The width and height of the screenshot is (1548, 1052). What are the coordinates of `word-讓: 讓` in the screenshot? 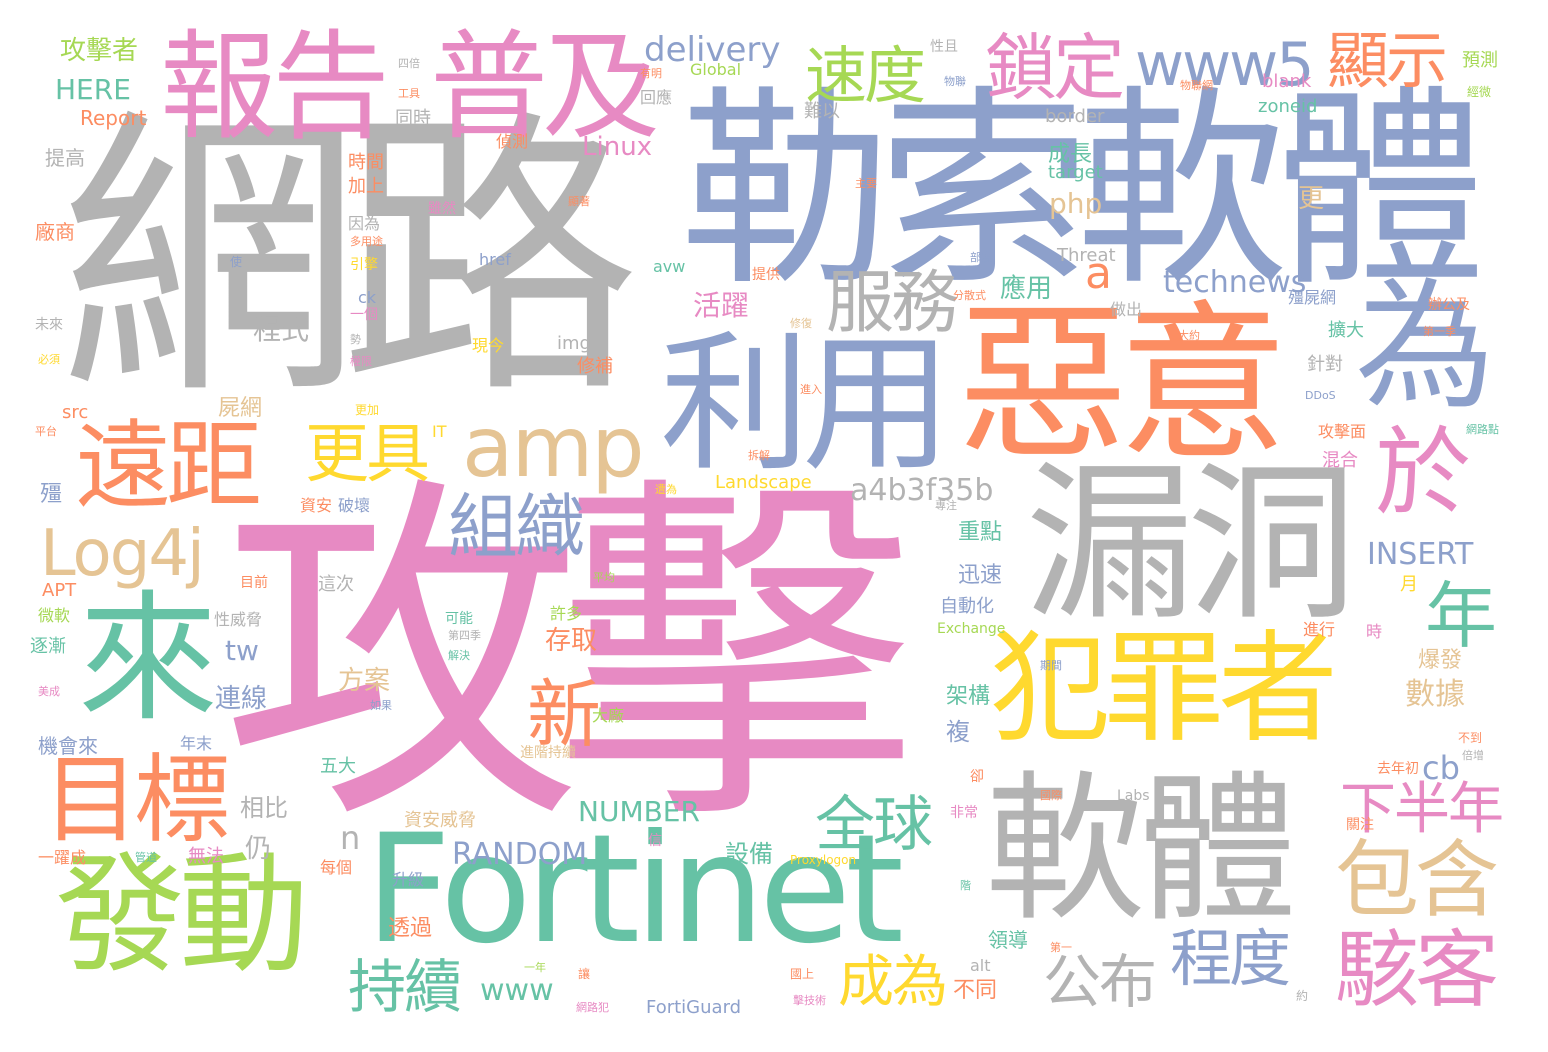 It's located at (584, 974).